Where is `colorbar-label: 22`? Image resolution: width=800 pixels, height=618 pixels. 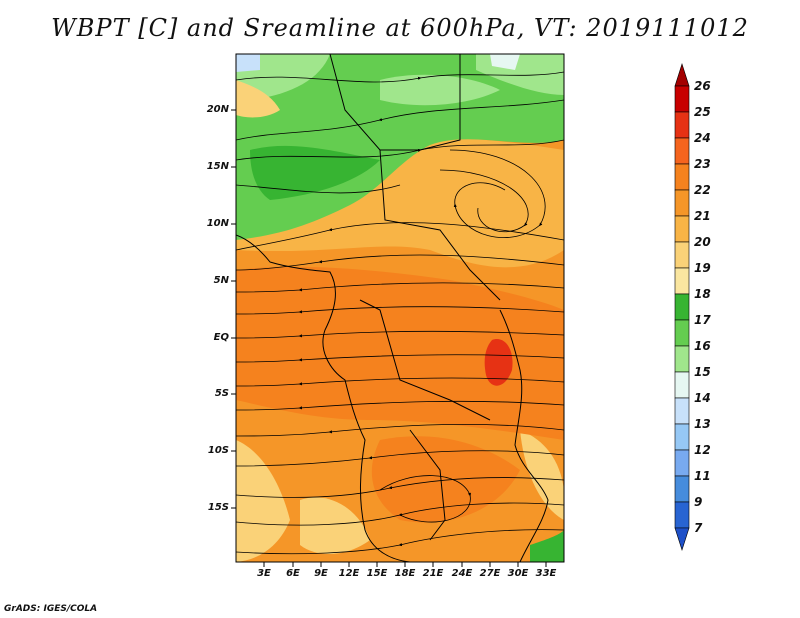
colorbar-label: 22 is located at coordinates (702, 190).